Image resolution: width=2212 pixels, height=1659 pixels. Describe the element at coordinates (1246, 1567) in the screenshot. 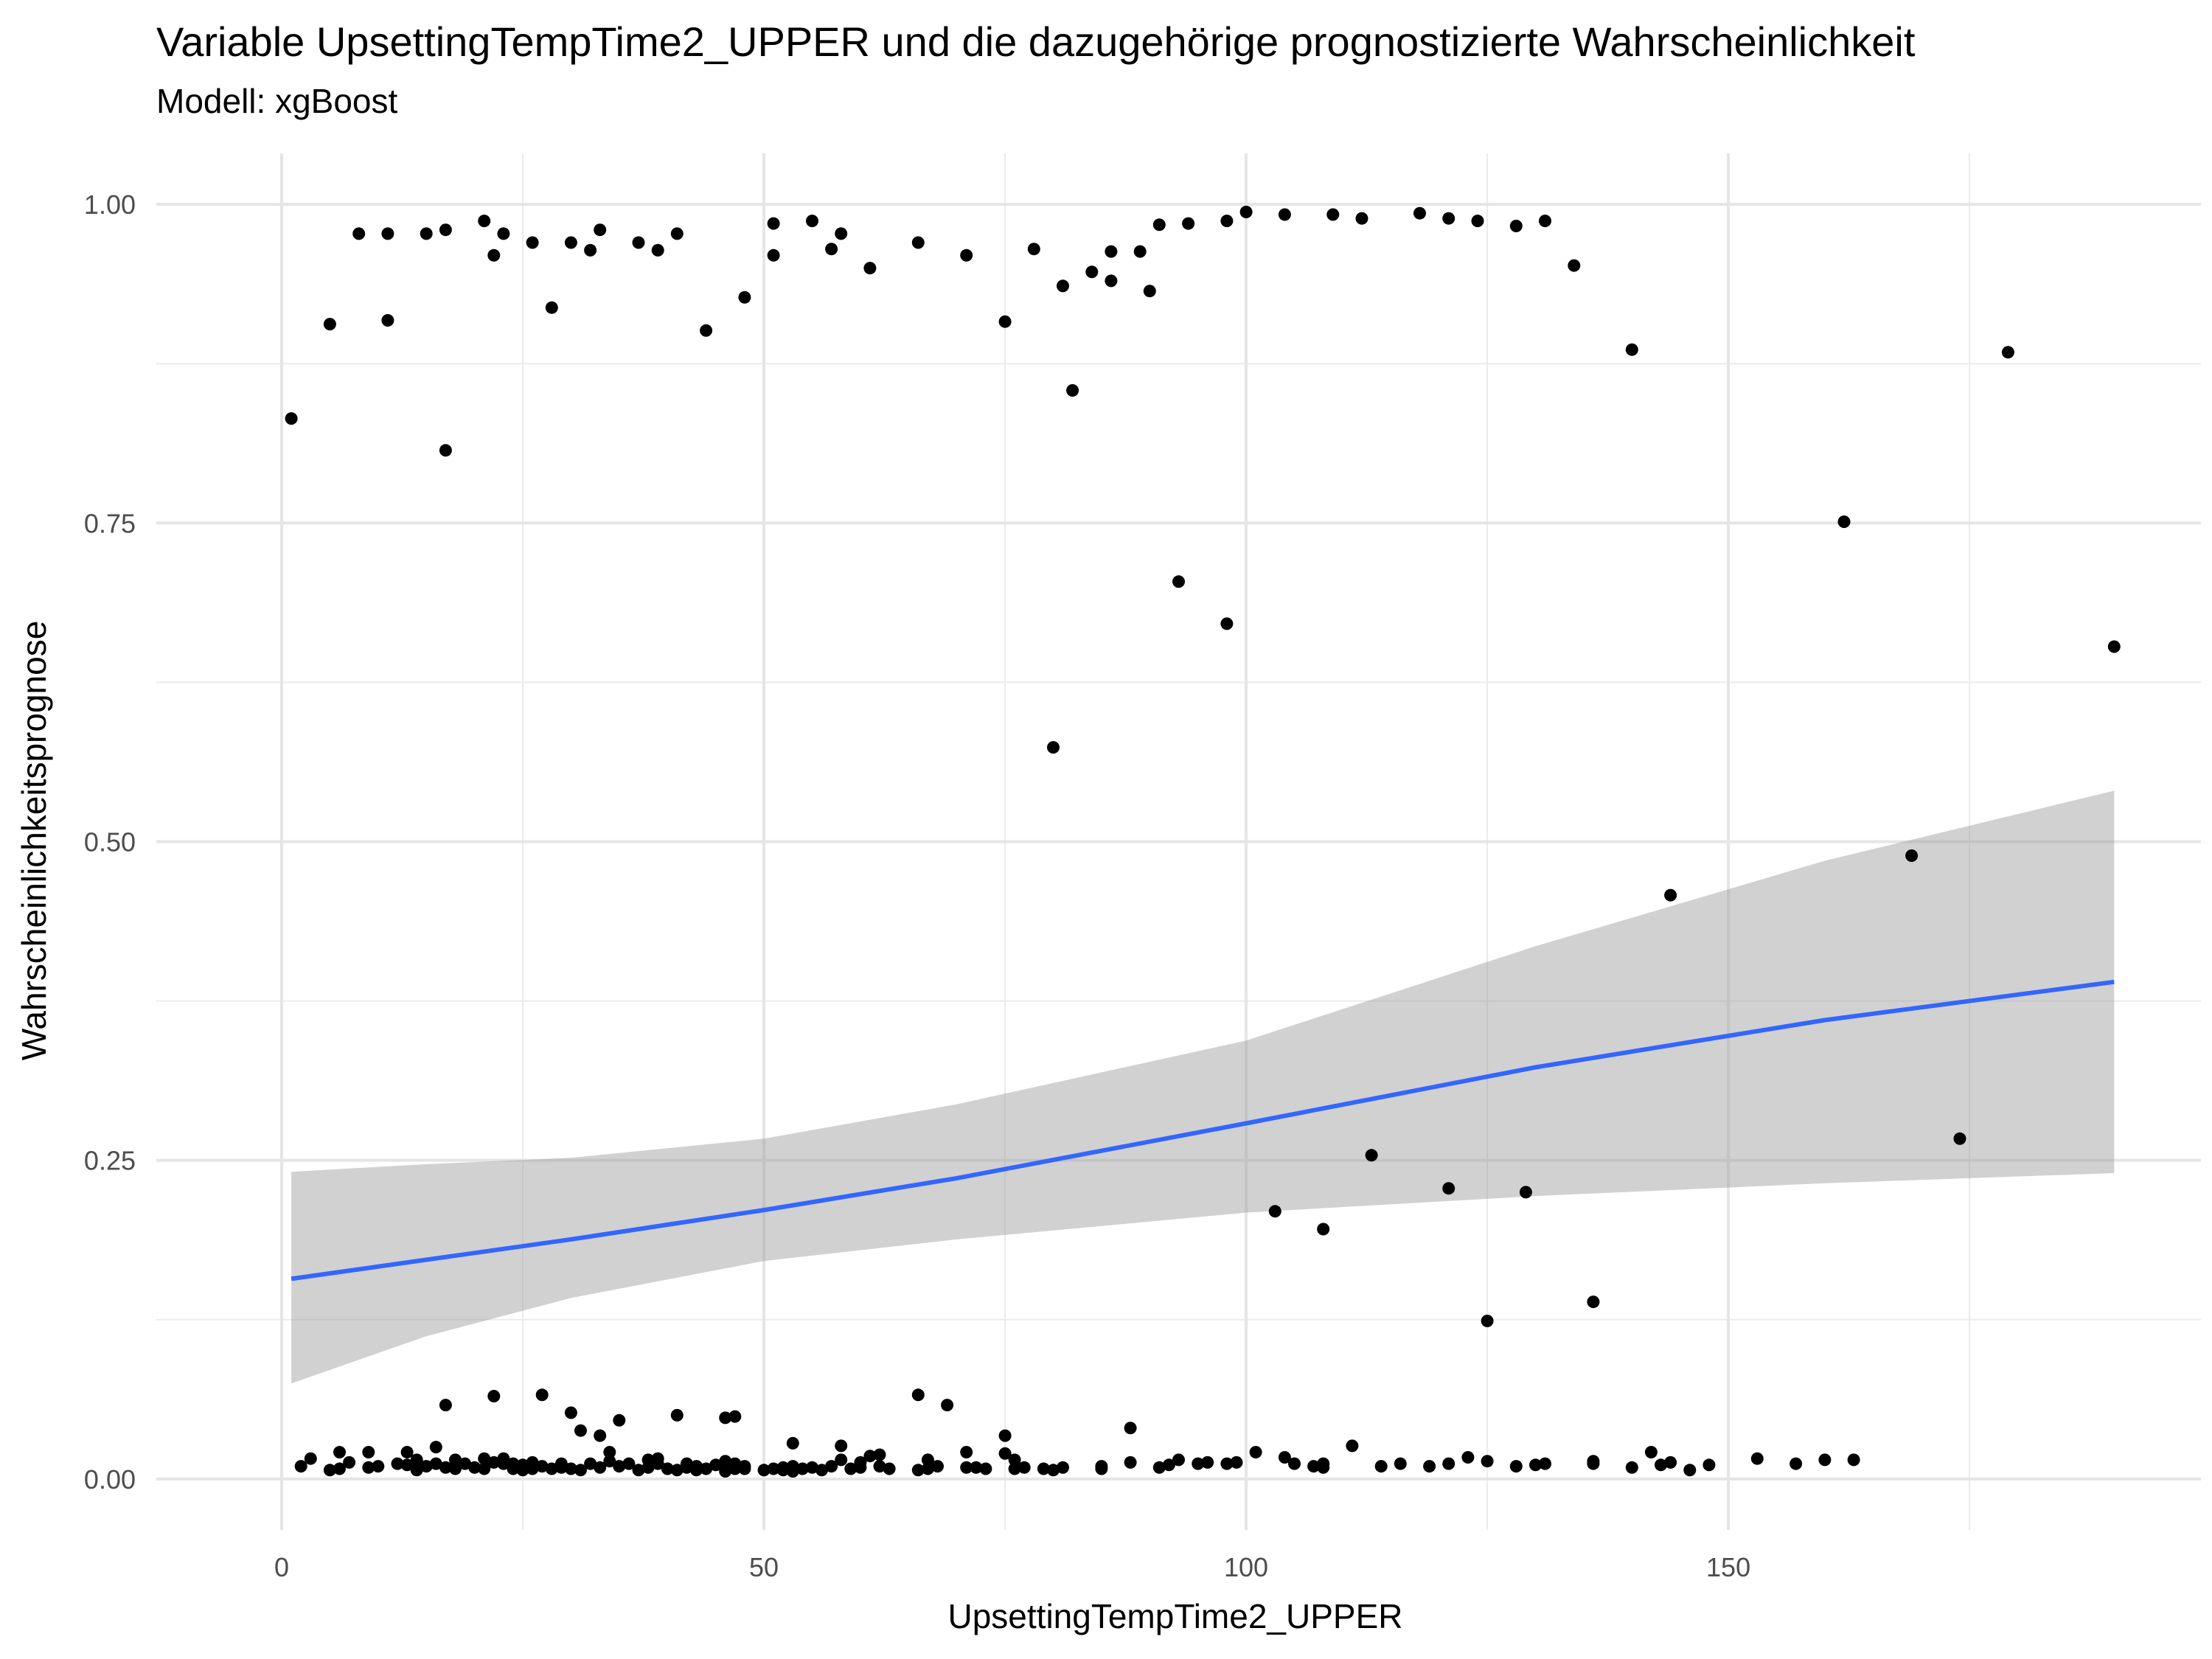

I see `x-tick-label: 100` at that location.